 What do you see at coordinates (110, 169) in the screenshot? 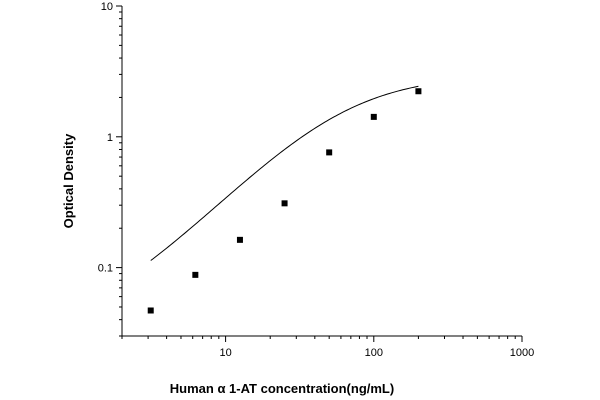
I see `y-ticks: 0.1 1 10` at bounding box center [110, 169].